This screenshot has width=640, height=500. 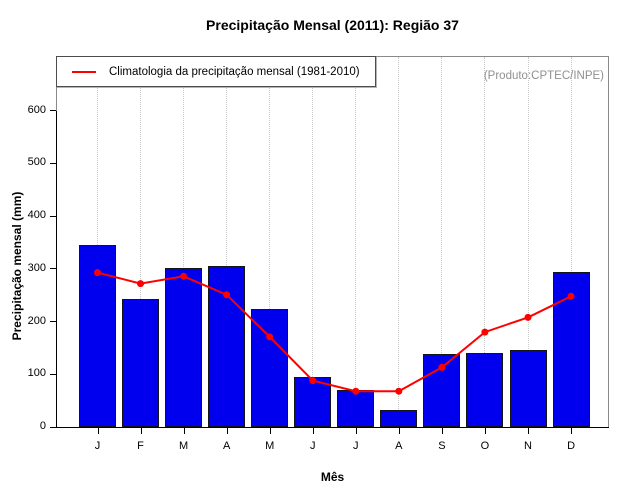 I want to click on x-tick-label-O-10: O, so click(x=485, y=446).